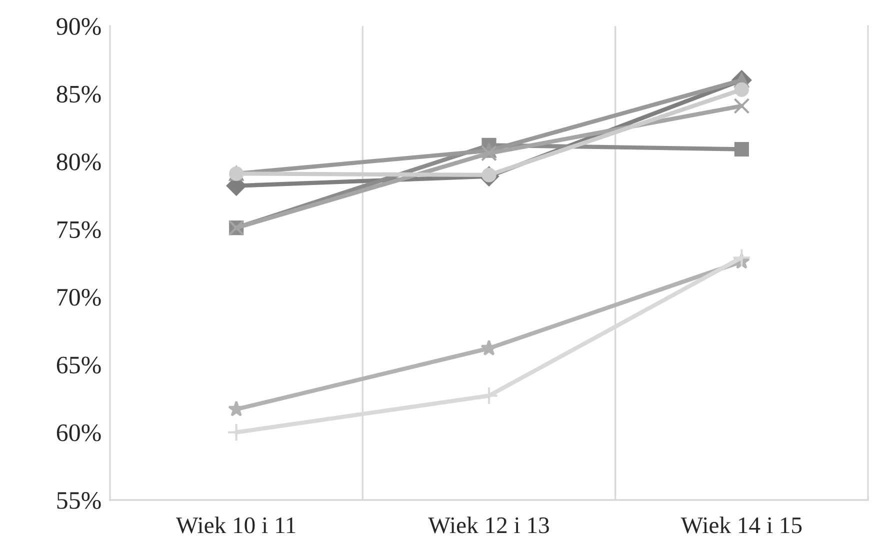 The image size is (879, 548). I want to click on y-tick-label: 85%, so click(78, 94).